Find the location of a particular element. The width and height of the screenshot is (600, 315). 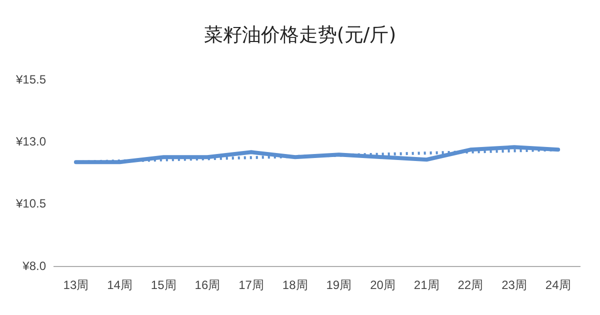

x-tick-label: 23周 is located at coordinates (514, 285).